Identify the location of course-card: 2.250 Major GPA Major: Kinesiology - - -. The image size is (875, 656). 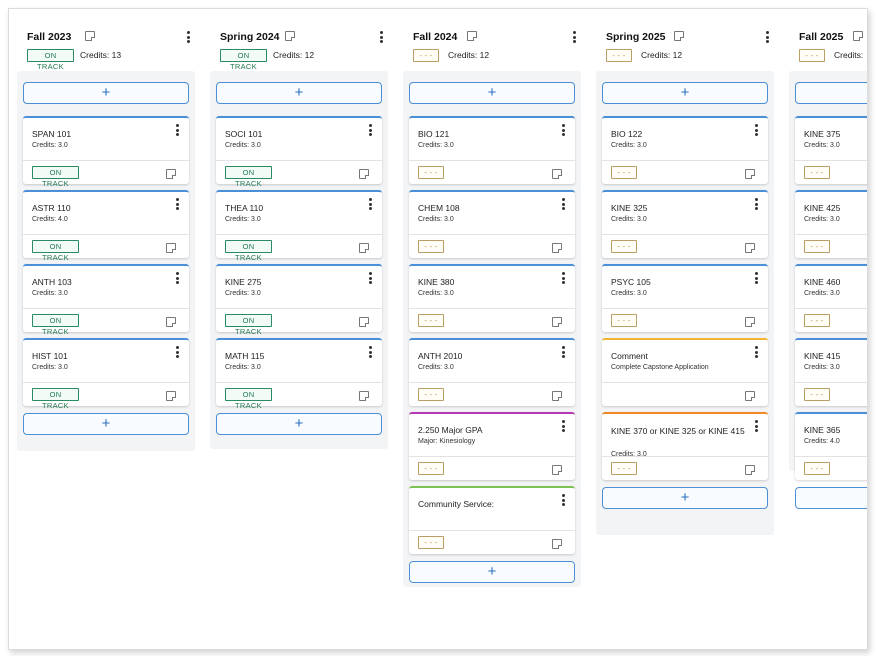
(492, 446).